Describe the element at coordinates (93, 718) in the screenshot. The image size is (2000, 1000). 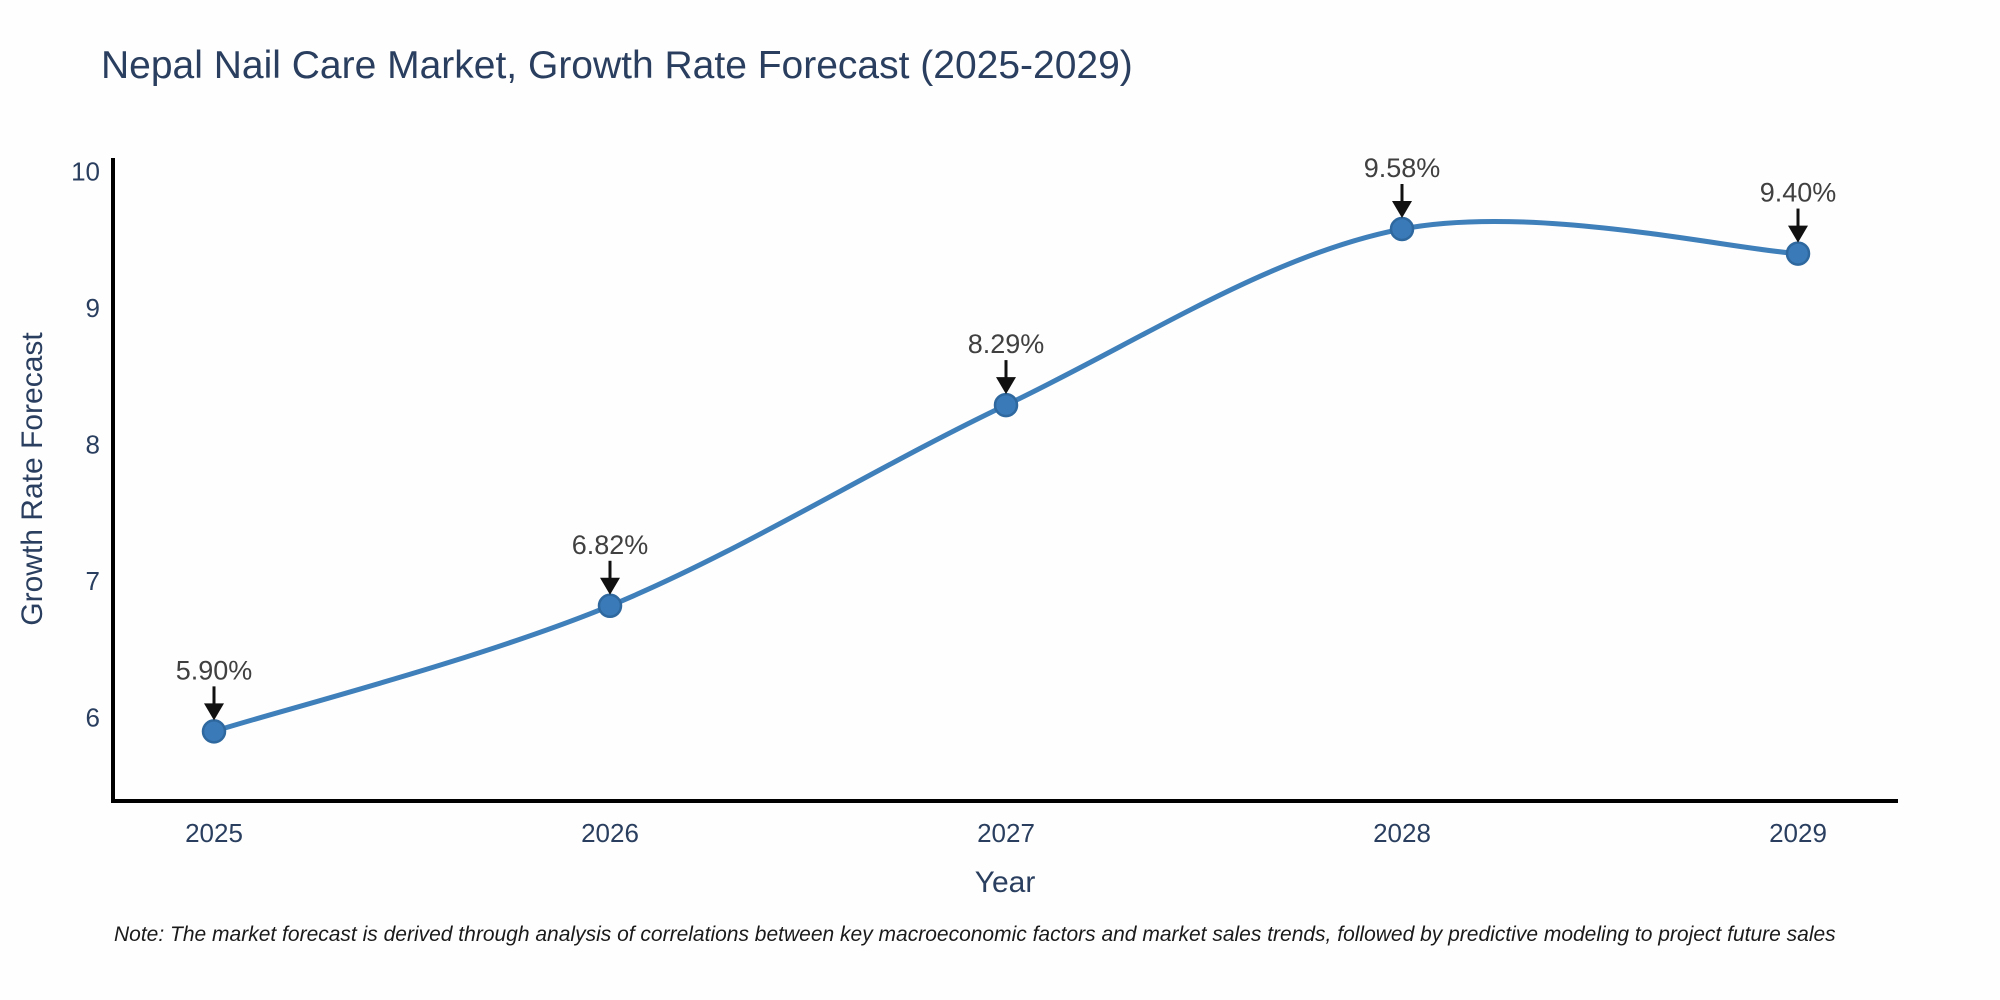
I see `y-tick-label: 6` at that location.